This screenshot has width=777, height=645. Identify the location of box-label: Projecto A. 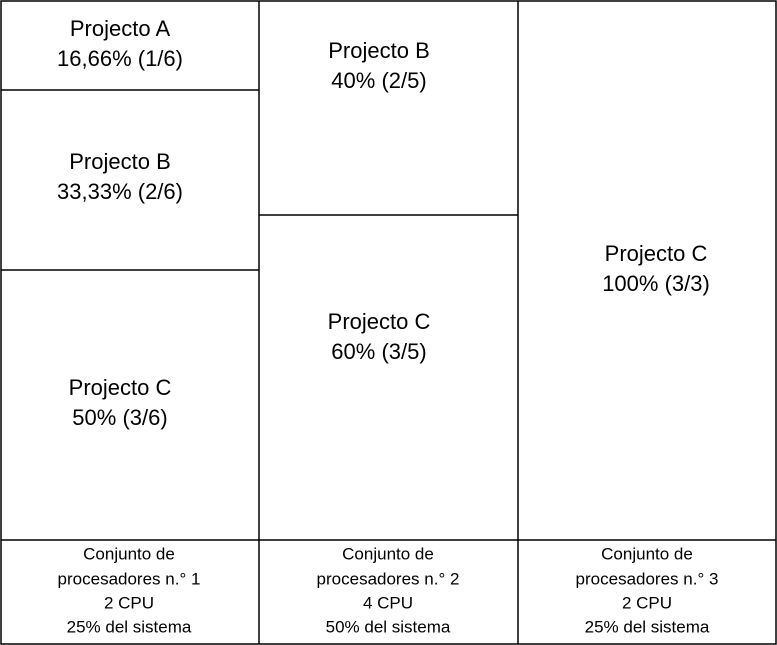
(120, 28).